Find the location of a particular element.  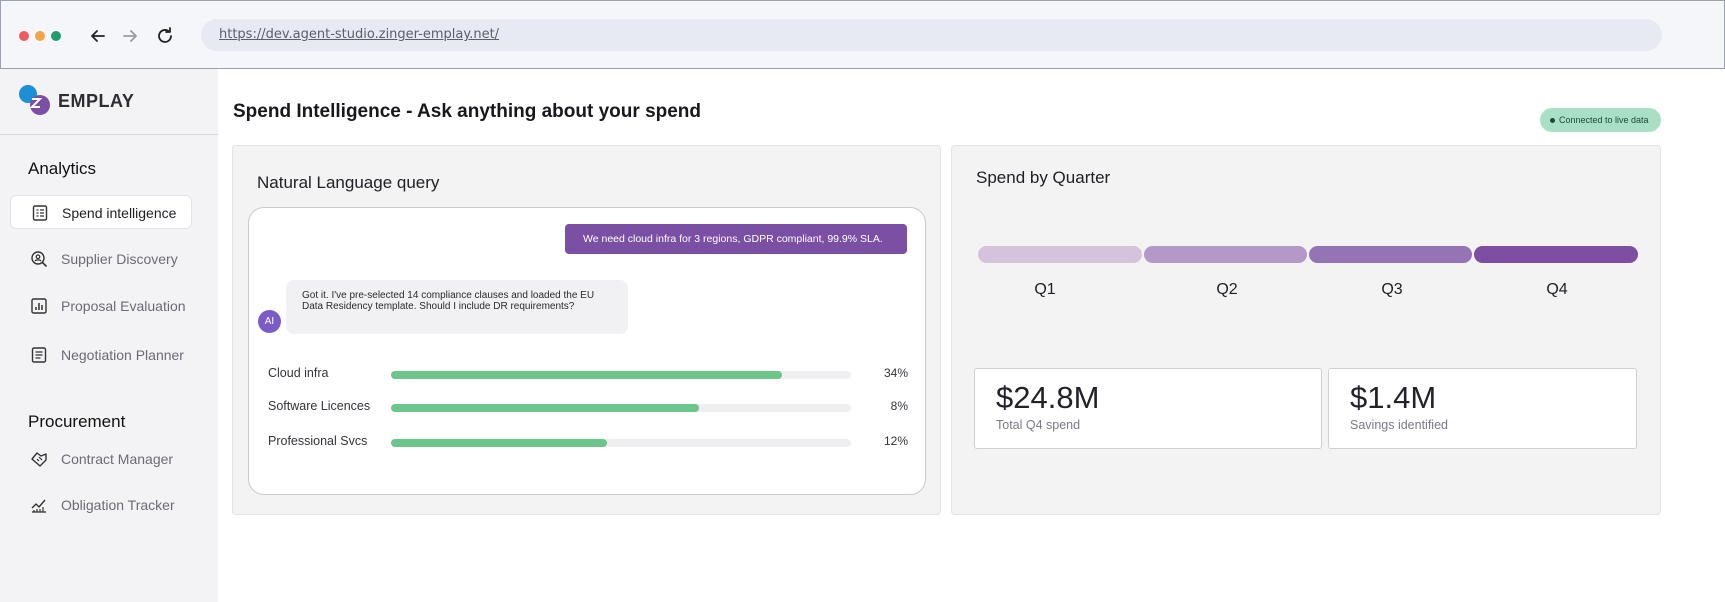

brand-logo: EMPLAY is located at coordinates (88, 101).